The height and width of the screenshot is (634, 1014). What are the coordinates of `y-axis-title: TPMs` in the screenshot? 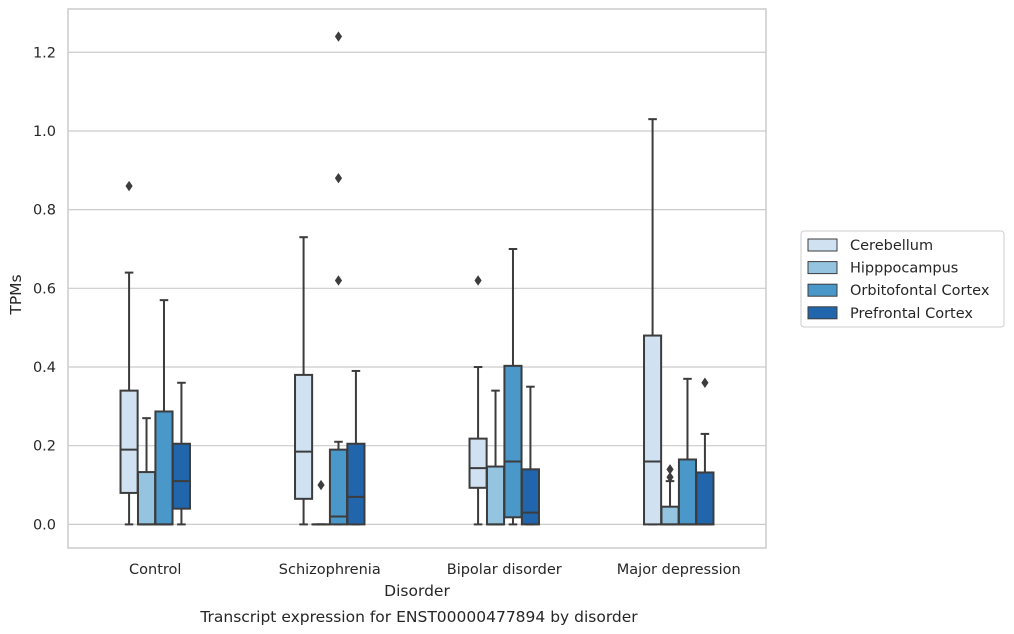 It's located at (16, 294).